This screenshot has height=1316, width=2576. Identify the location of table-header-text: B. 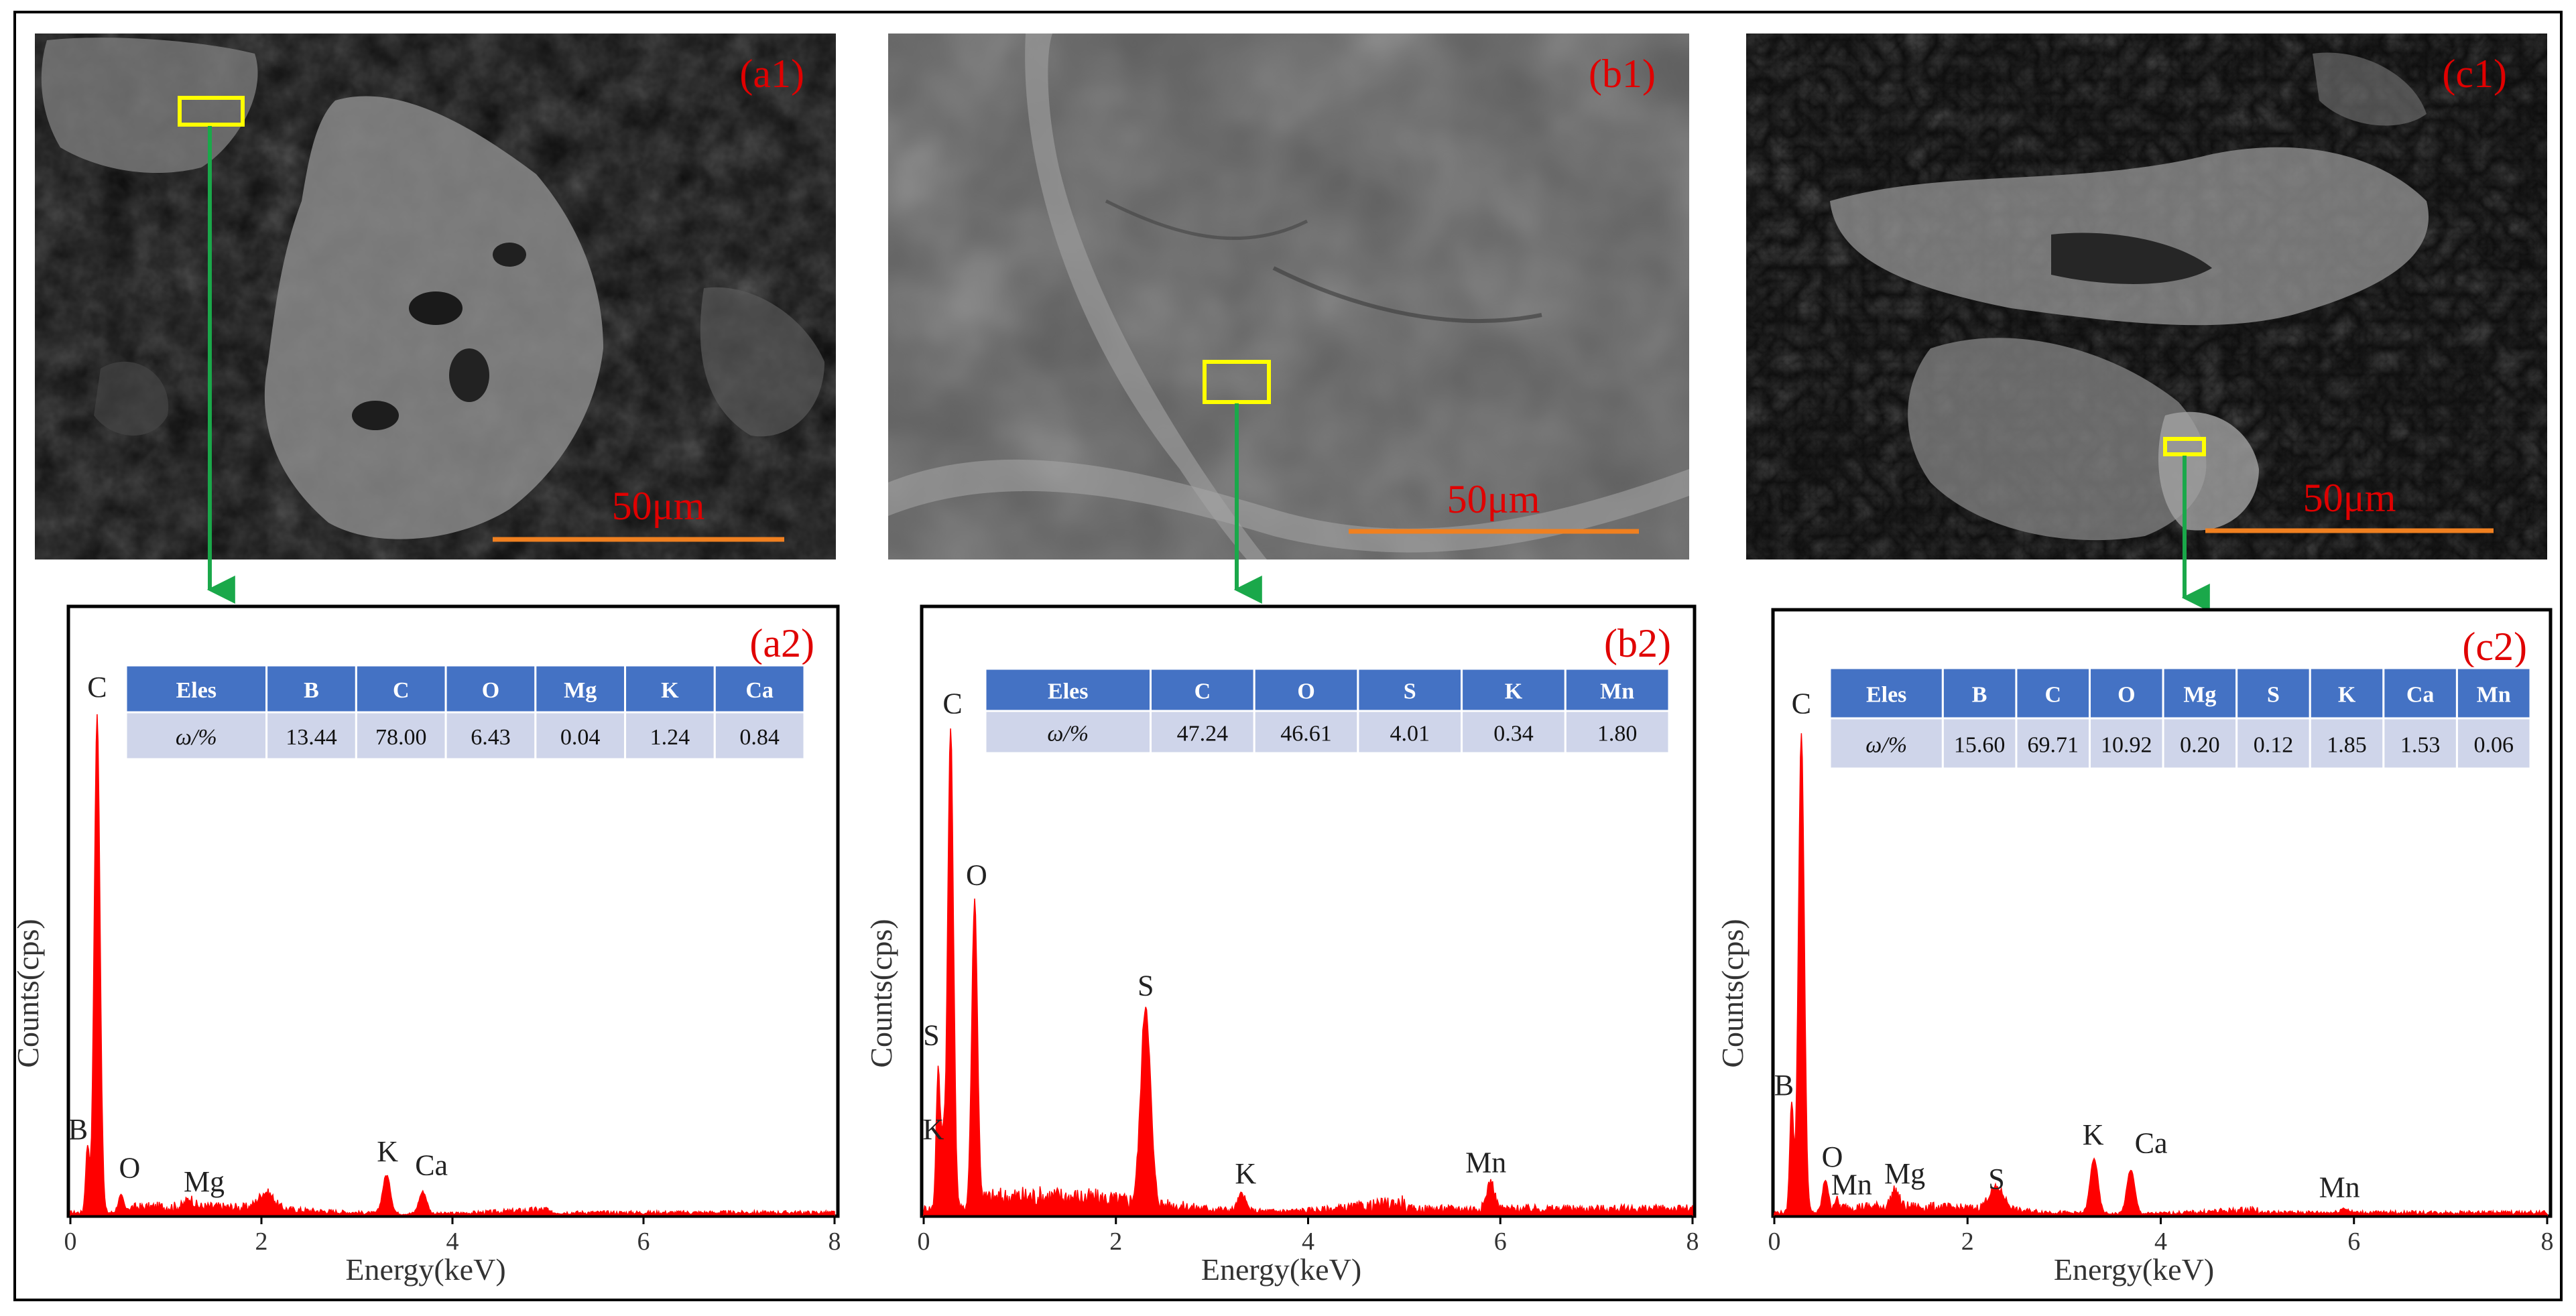
(1980, 695).